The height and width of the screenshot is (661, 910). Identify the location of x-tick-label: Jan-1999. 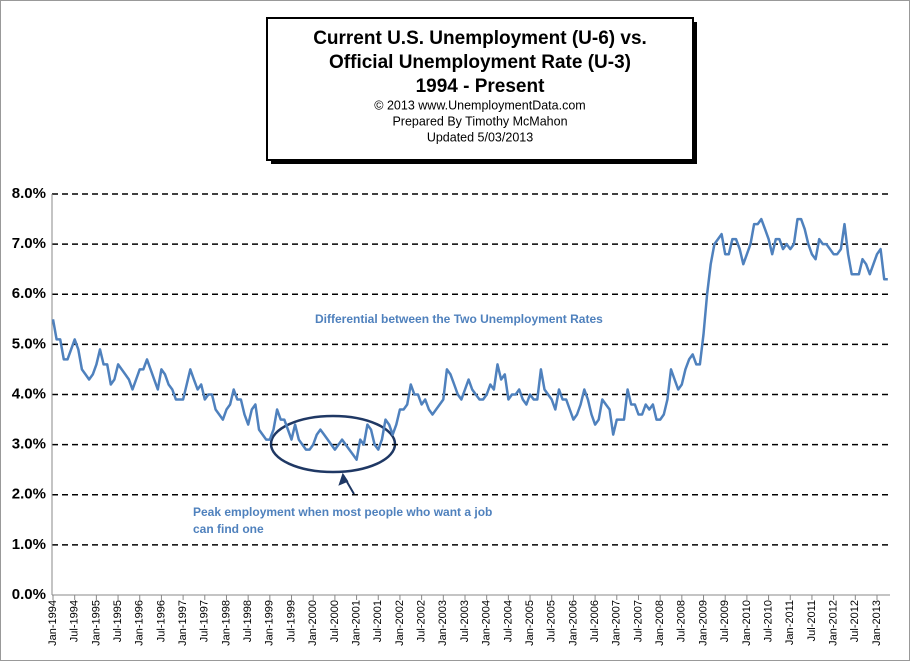
(270, 623).